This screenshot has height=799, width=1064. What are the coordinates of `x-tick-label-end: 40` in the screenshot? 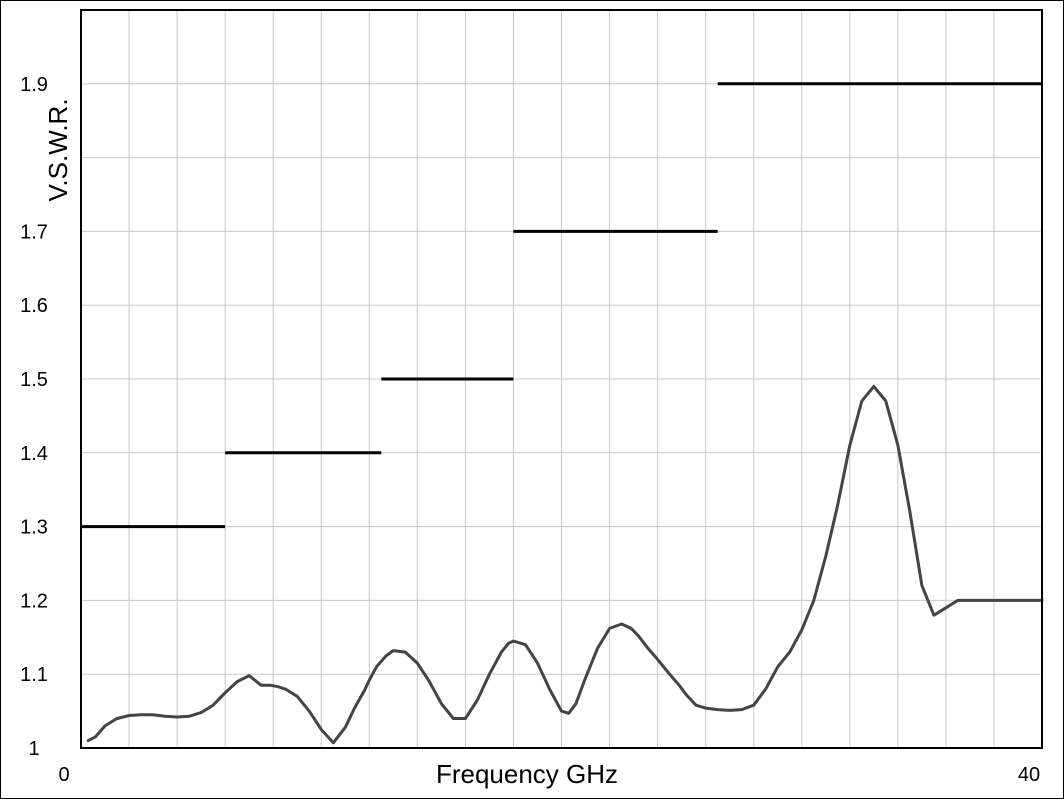 It's located at (1029, 775).